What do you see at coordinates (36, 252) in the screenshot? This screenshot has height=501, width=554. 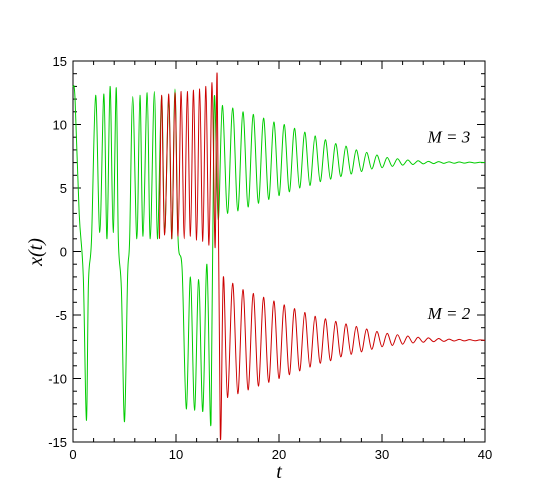 I see `y-axis-label: x(t)` at bounding box center [36, 252].